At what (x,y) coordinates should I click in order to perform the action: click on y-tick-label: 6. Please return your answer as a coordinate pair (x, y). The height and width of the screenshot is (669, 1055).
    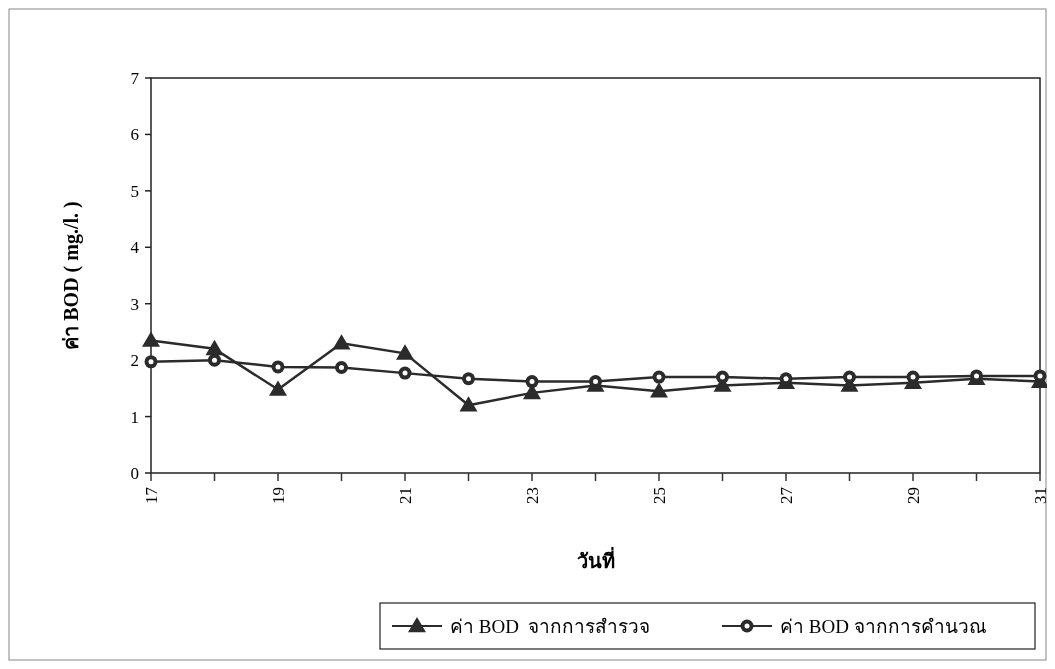
    Looking at the image, I should click on (134, 135).